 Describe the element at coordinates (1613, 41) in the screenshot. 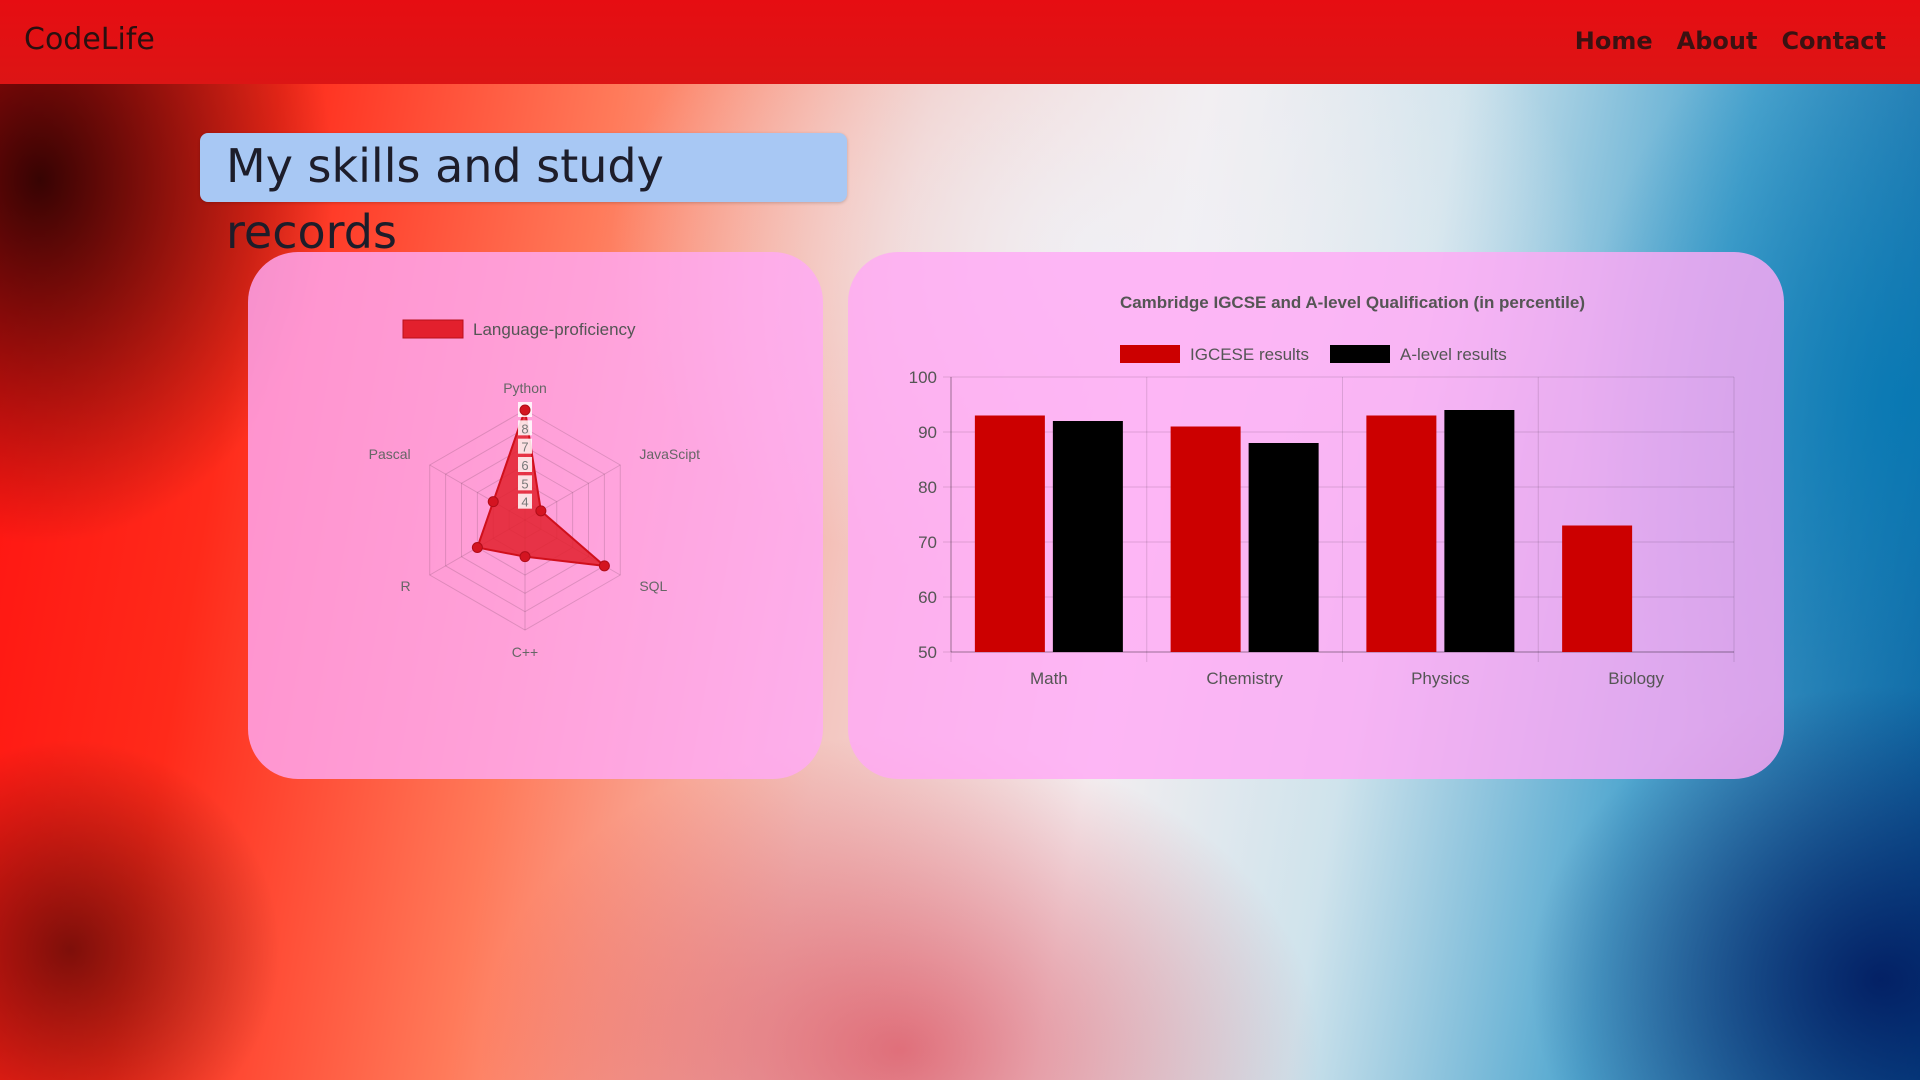

I see `nav-link-home: Home` at that location.